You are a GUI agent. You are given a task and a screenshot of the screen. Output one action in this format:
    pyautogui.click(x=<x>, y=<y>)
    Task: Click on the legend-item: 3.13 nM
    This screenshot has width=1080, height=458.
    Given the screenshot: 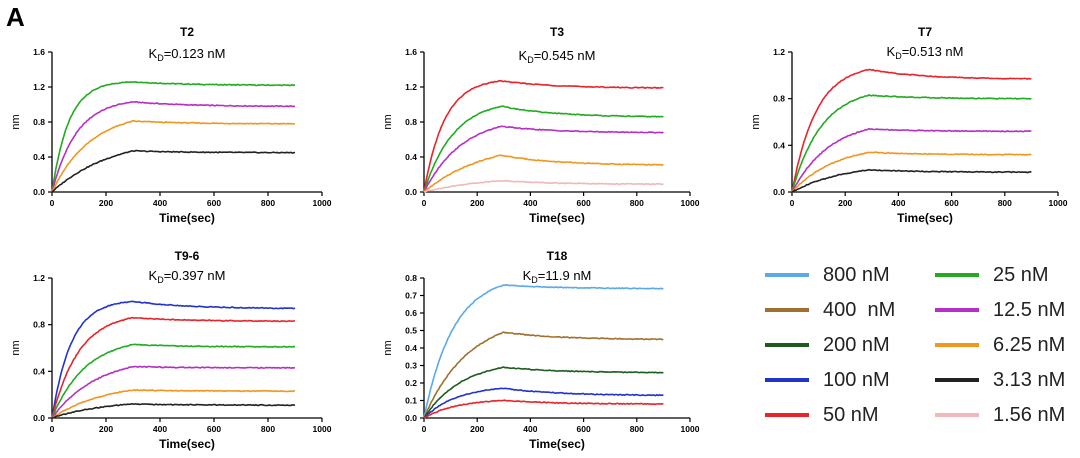 What is the action you would take?
    pyautogui.click(x=1000, y=380)
    